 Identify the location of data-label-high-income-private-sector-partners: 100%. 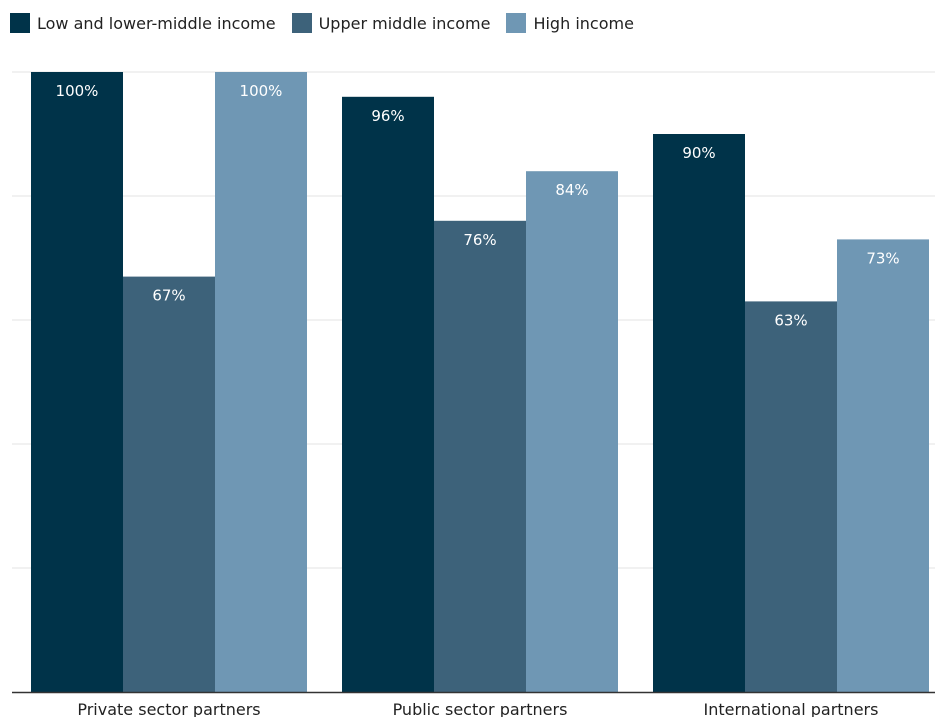
(261, 91).